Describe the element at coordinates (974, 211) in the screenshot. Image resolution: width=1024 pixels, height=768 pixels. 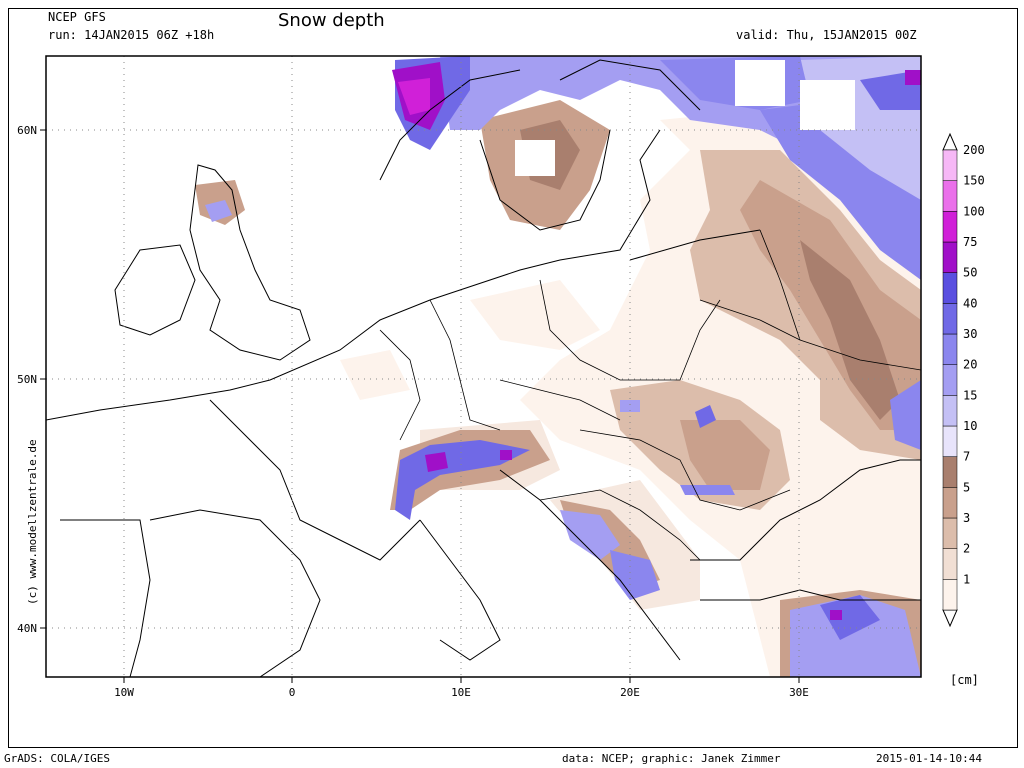
I see `legend-label: 100` at that location.